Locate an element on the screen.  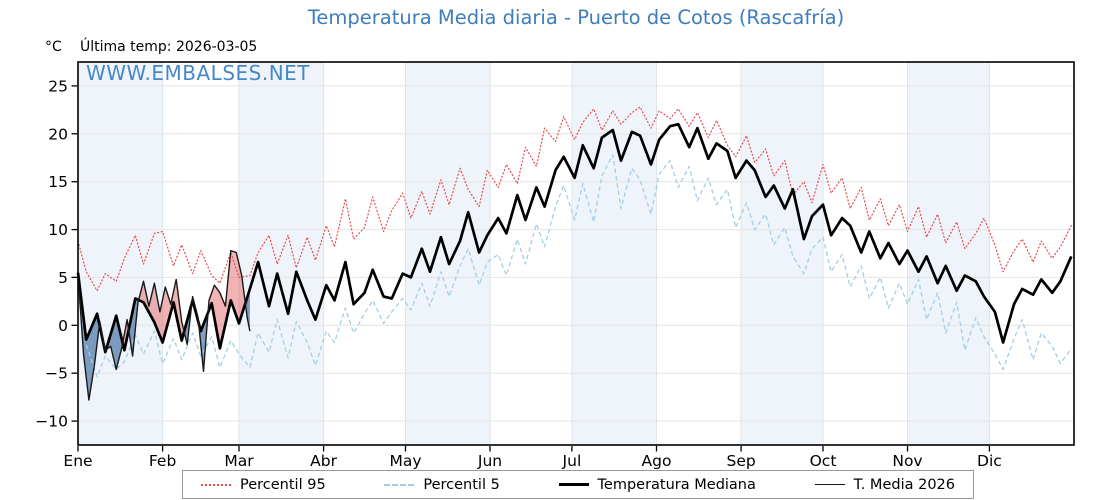
legend-item-percentil-5: Percentil 5 is located at coordinates (442, 484).